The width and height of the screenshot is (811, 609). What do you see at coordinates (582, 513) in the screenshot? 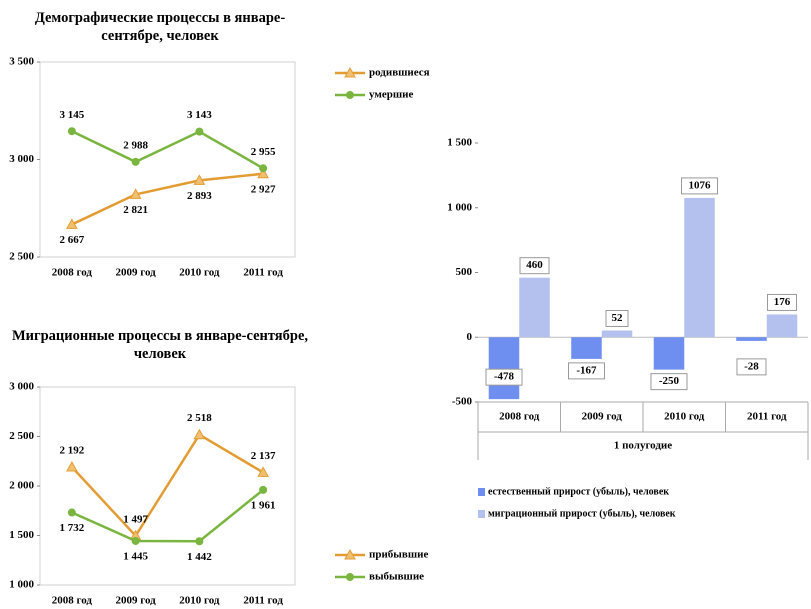
I see `legend-label: миграционный прирост (убыль), человек` at bounding box center [582, 513].